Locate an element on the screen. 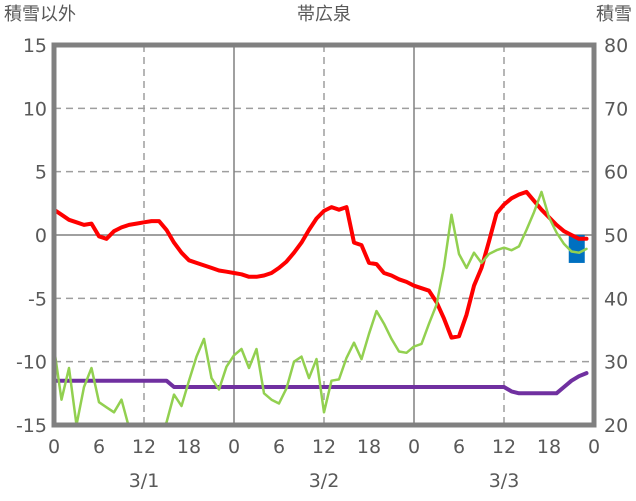 This screenshot has width=636, height=501. right-axis-tick-label: 20 is located at coordinates (616, 426).